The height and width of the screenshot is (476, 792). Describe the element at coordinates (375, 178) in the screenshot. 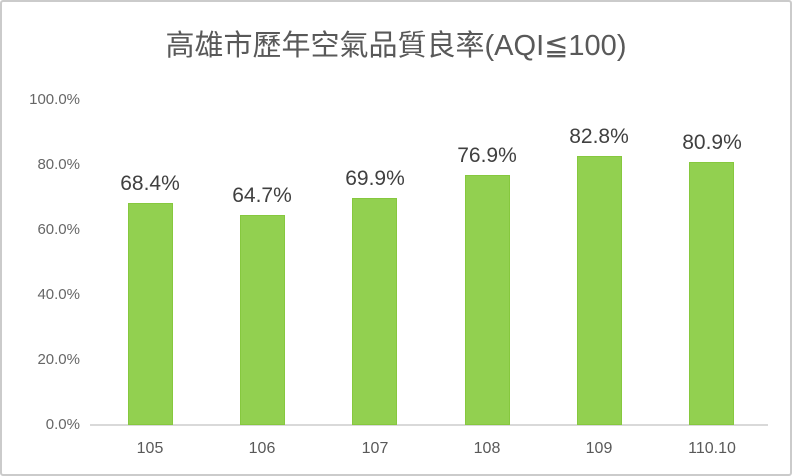

I see `bar-value-label: 69.9%` at that location.